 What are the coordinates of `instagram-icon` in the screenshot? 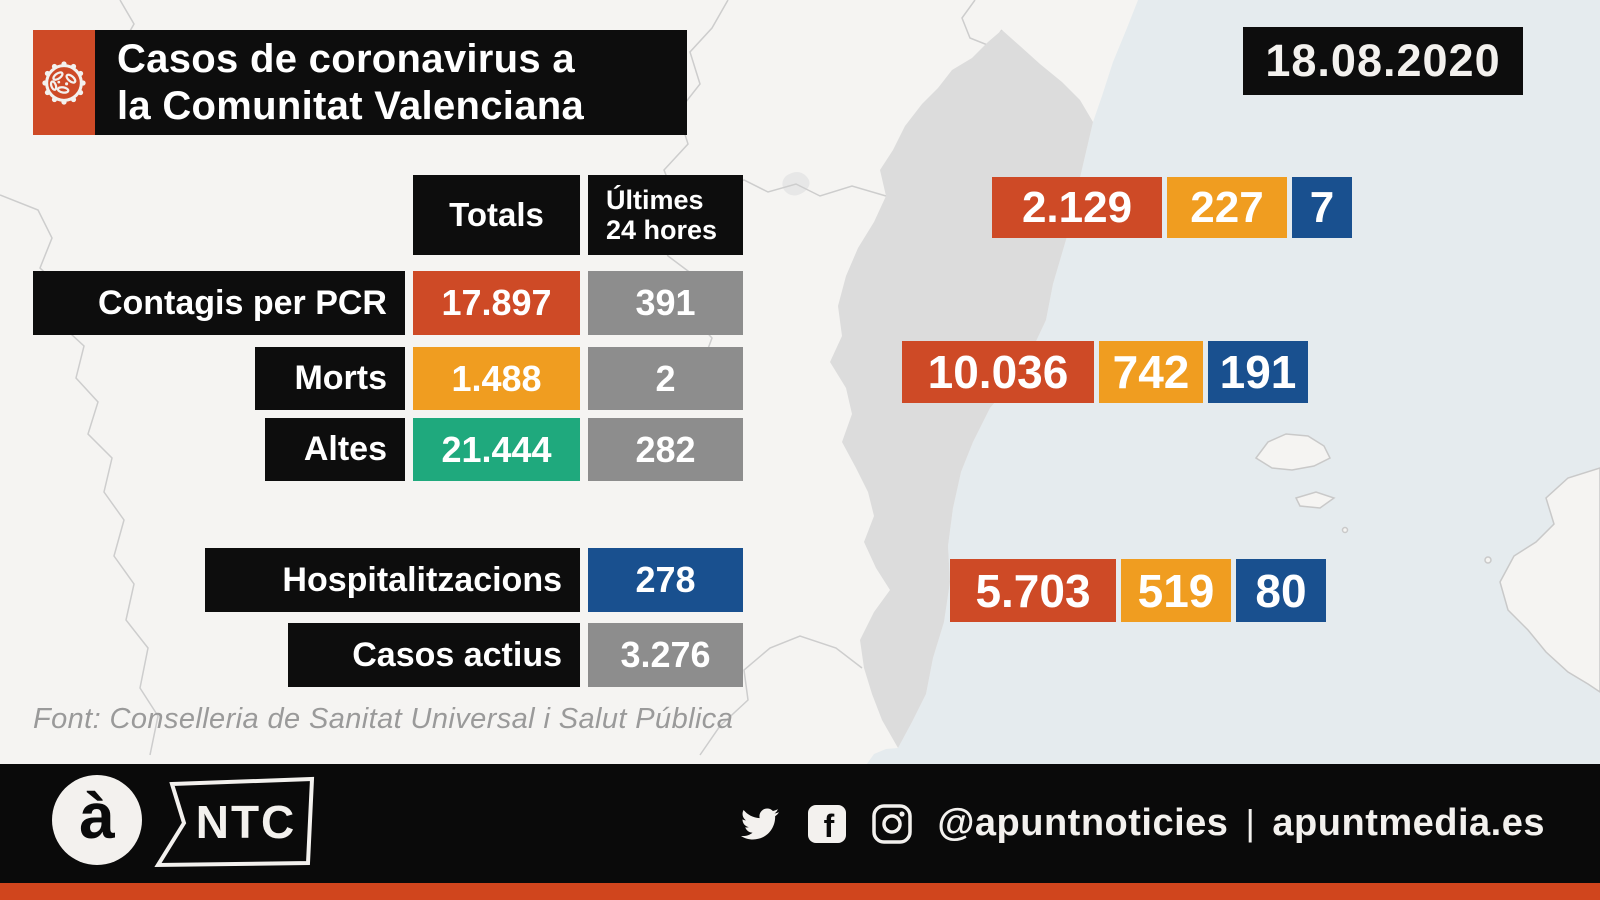 It's located at (892, 823).